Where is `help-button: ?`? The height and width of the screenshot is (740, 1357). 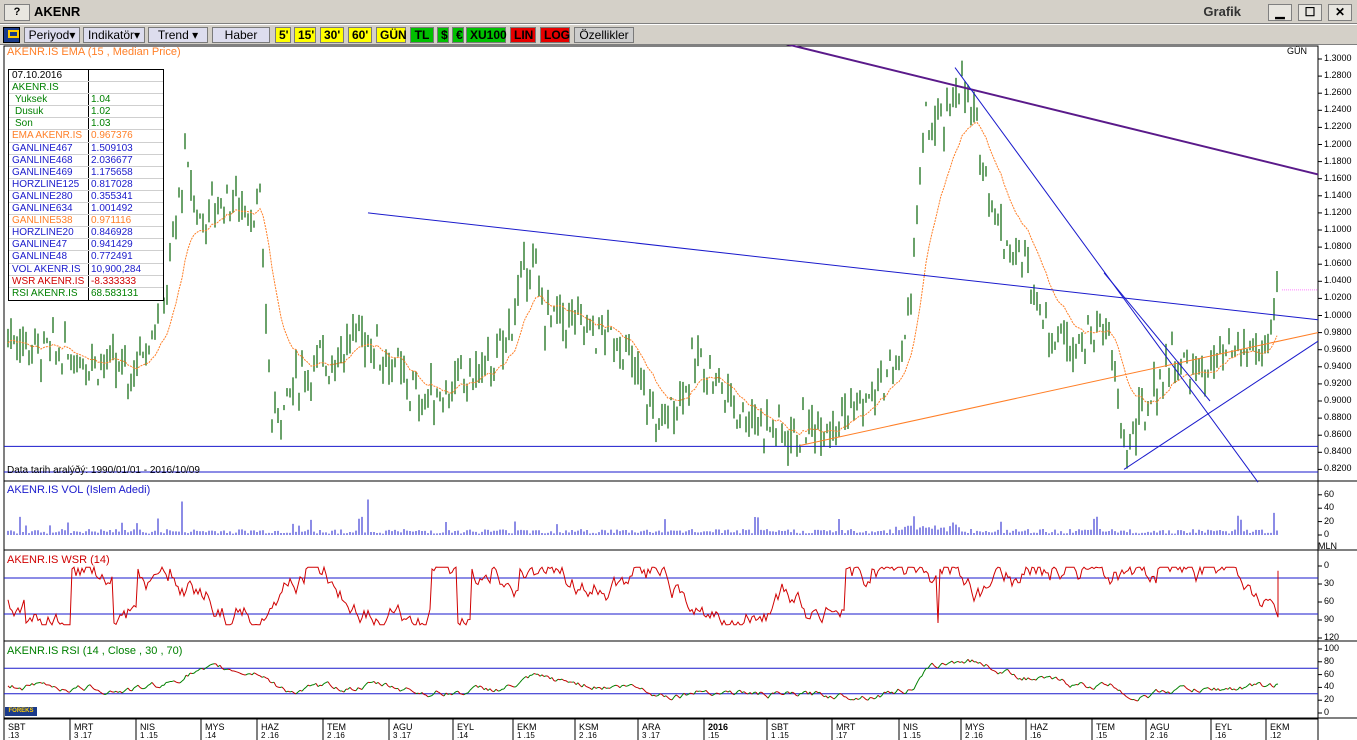
help-button: ? is located at coordinates (17, 12).